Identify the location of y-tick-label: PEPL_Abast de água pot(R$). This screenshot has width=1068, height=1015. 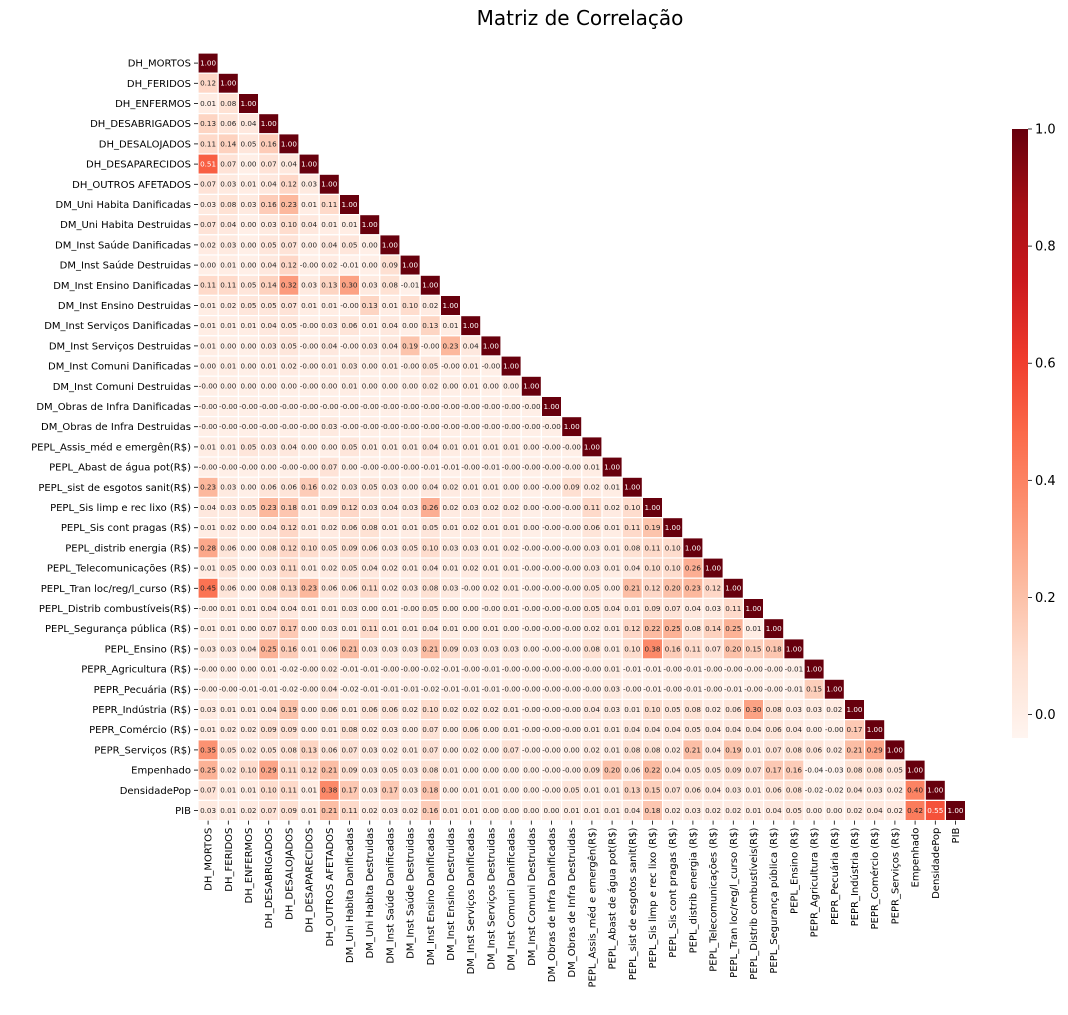
(120, 468).